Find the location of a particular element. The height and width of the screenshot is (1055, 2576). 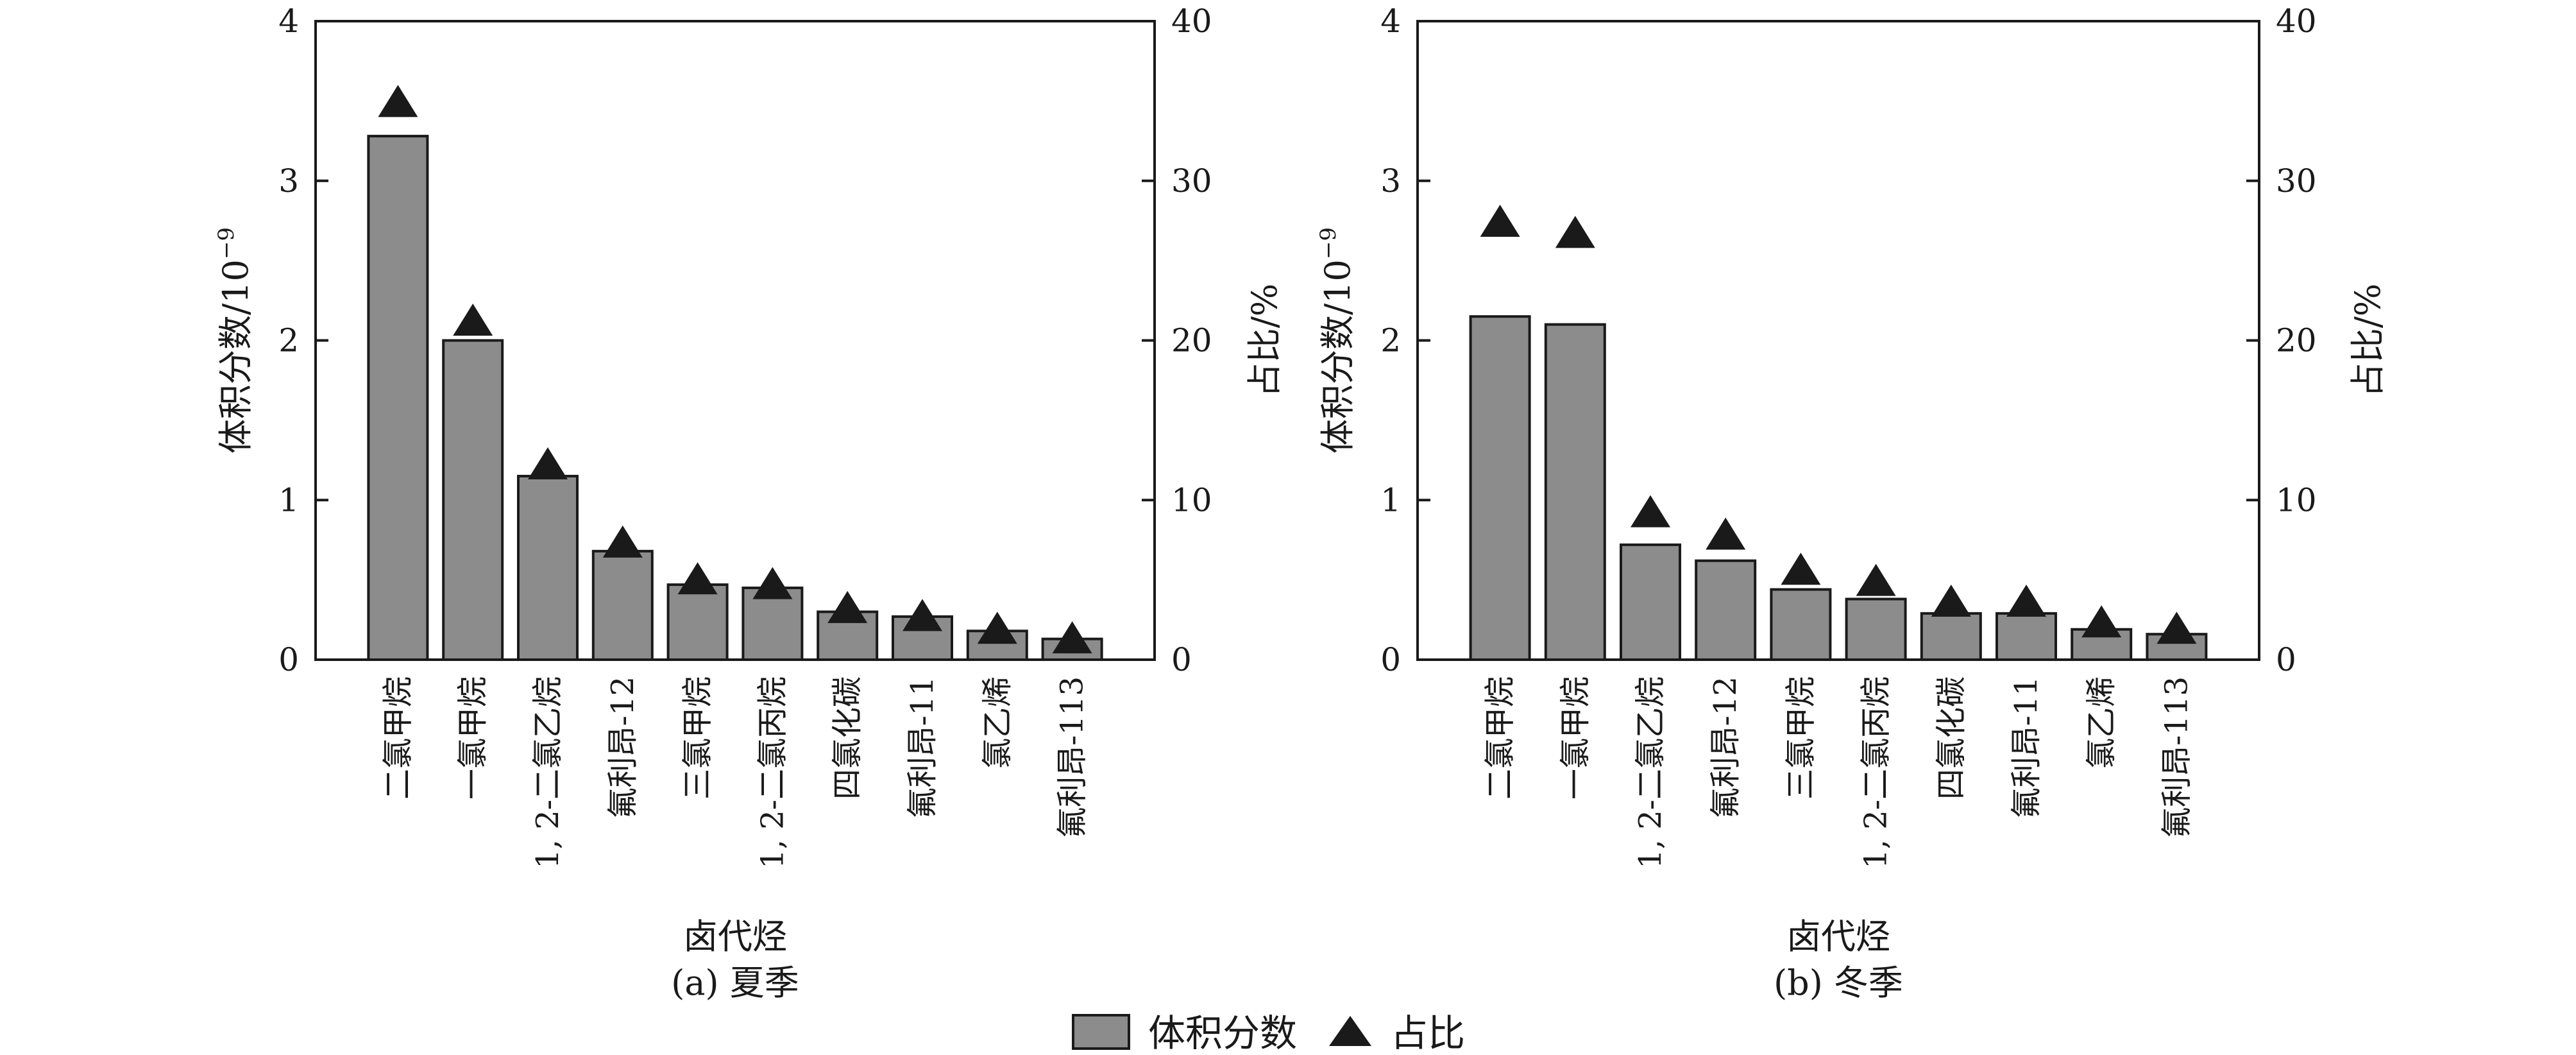

panel-caption: (a) 夏季 is located at coordinates (735, 983).